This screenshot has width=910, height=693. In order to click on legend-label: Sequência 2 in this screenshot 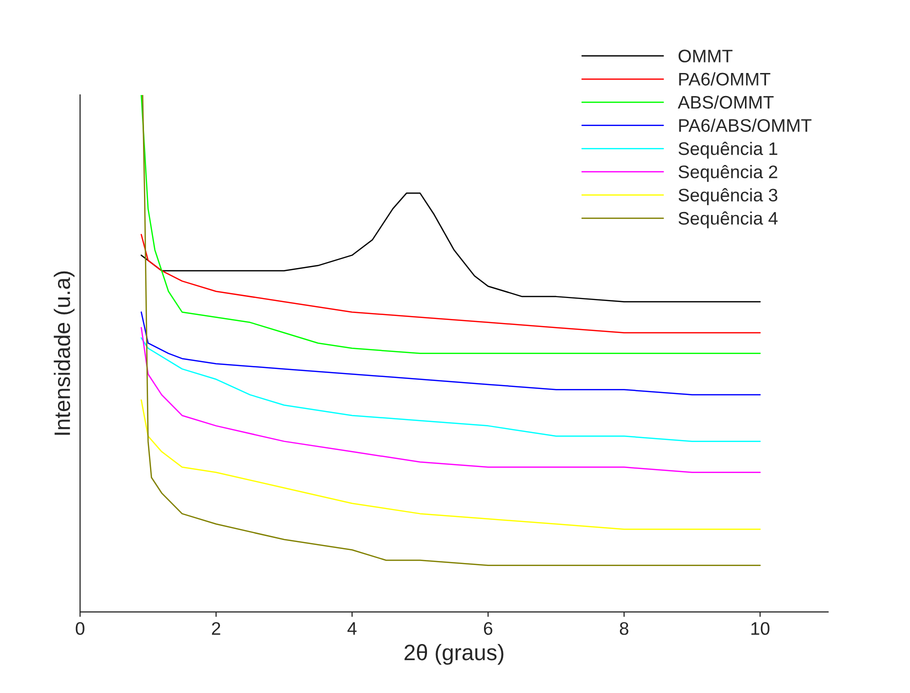, I will do `click(728, 173)`.